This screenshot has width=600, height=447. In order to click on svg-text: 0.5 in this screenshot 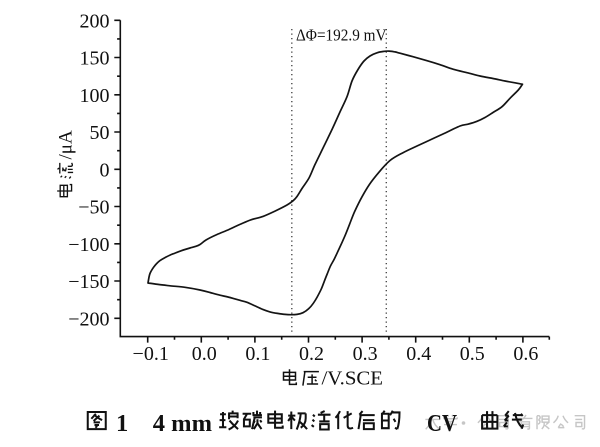, I will do `click(472, 354)`.